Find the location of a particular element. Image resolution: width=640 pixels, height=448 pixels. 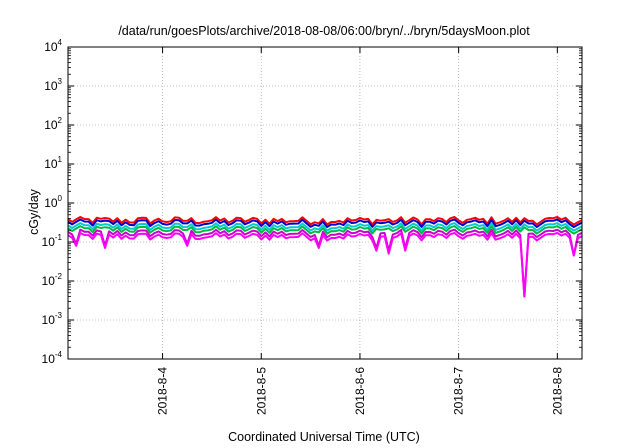

y-axis-label: cGy/day is located at coordinates (34, 211).